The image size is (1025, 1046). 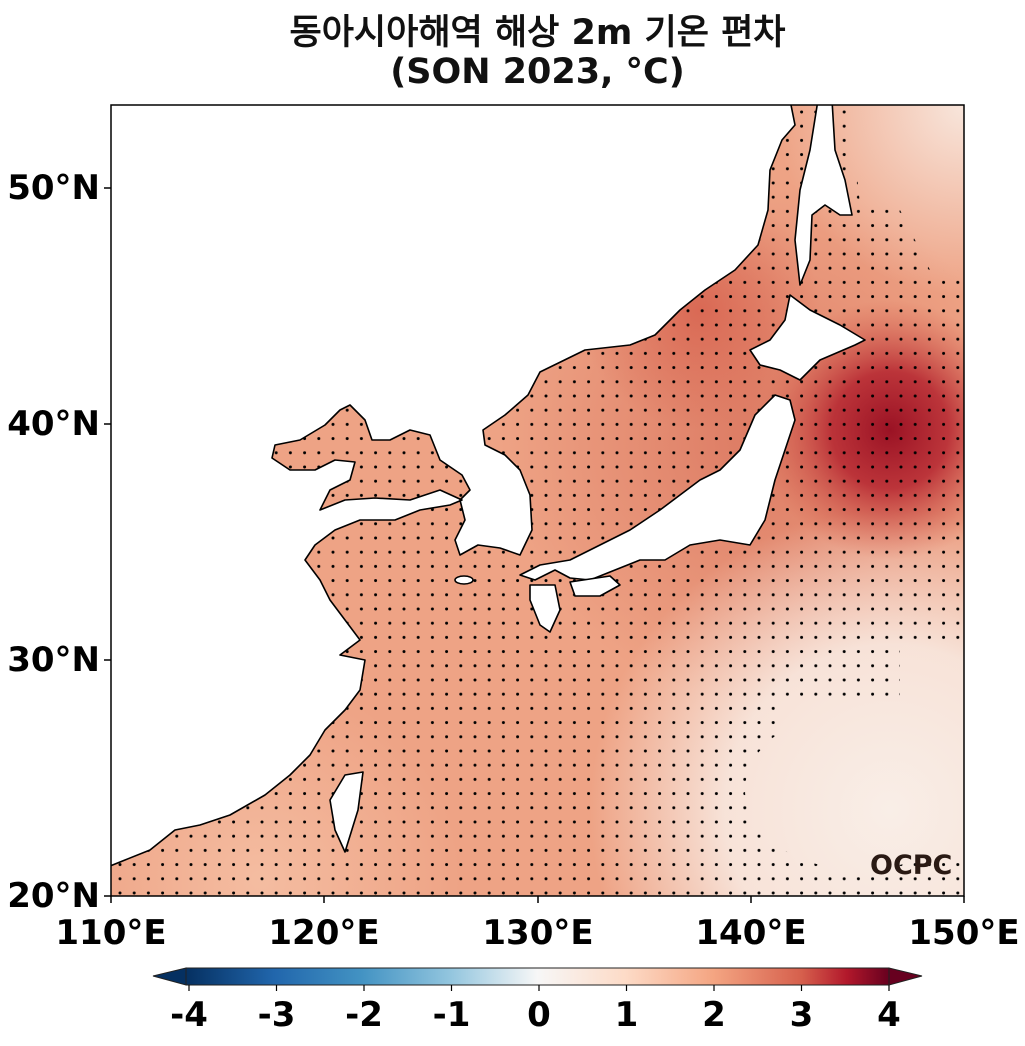 What do you see at coordinates (53, 424) in the screenshot?
I see `lat-label-40n: 40°N` at bounding box center [53, 424].